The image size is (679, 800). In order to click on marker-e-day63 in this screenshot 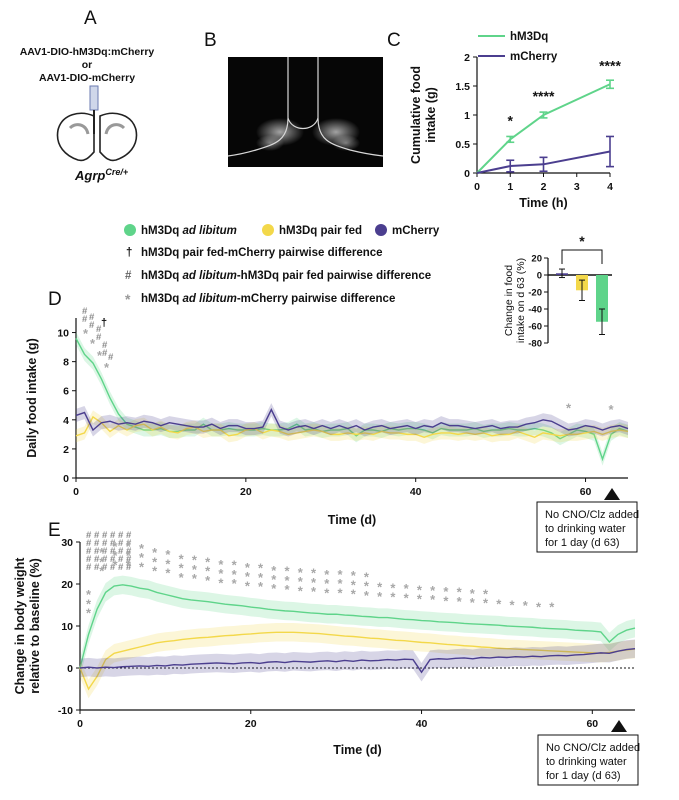, I will do `click(619, 726)`.